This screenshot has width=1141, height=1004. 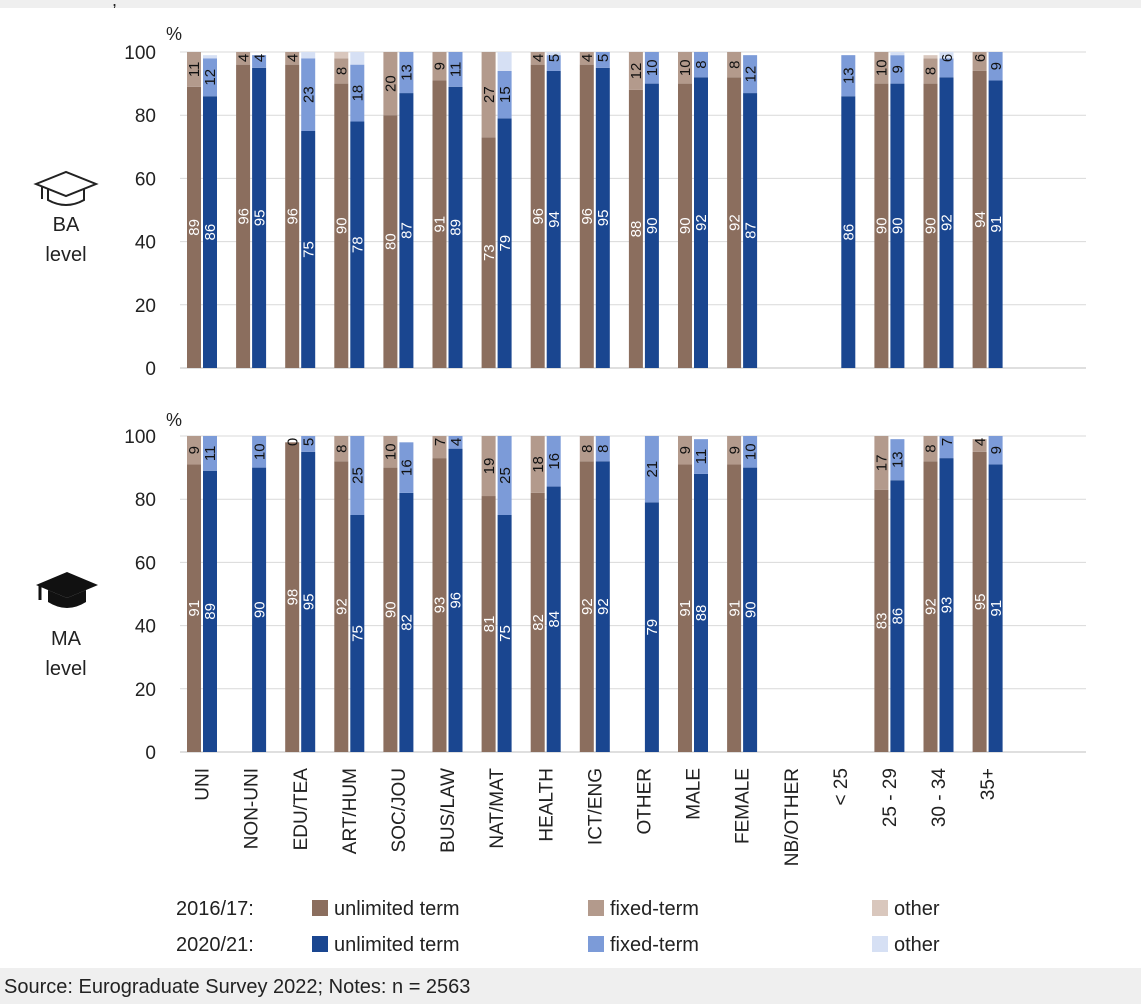 What do you see at coordinates (636, 229) in the screenshot?
I see `data-label: 88` at bounding box center [636, 229].